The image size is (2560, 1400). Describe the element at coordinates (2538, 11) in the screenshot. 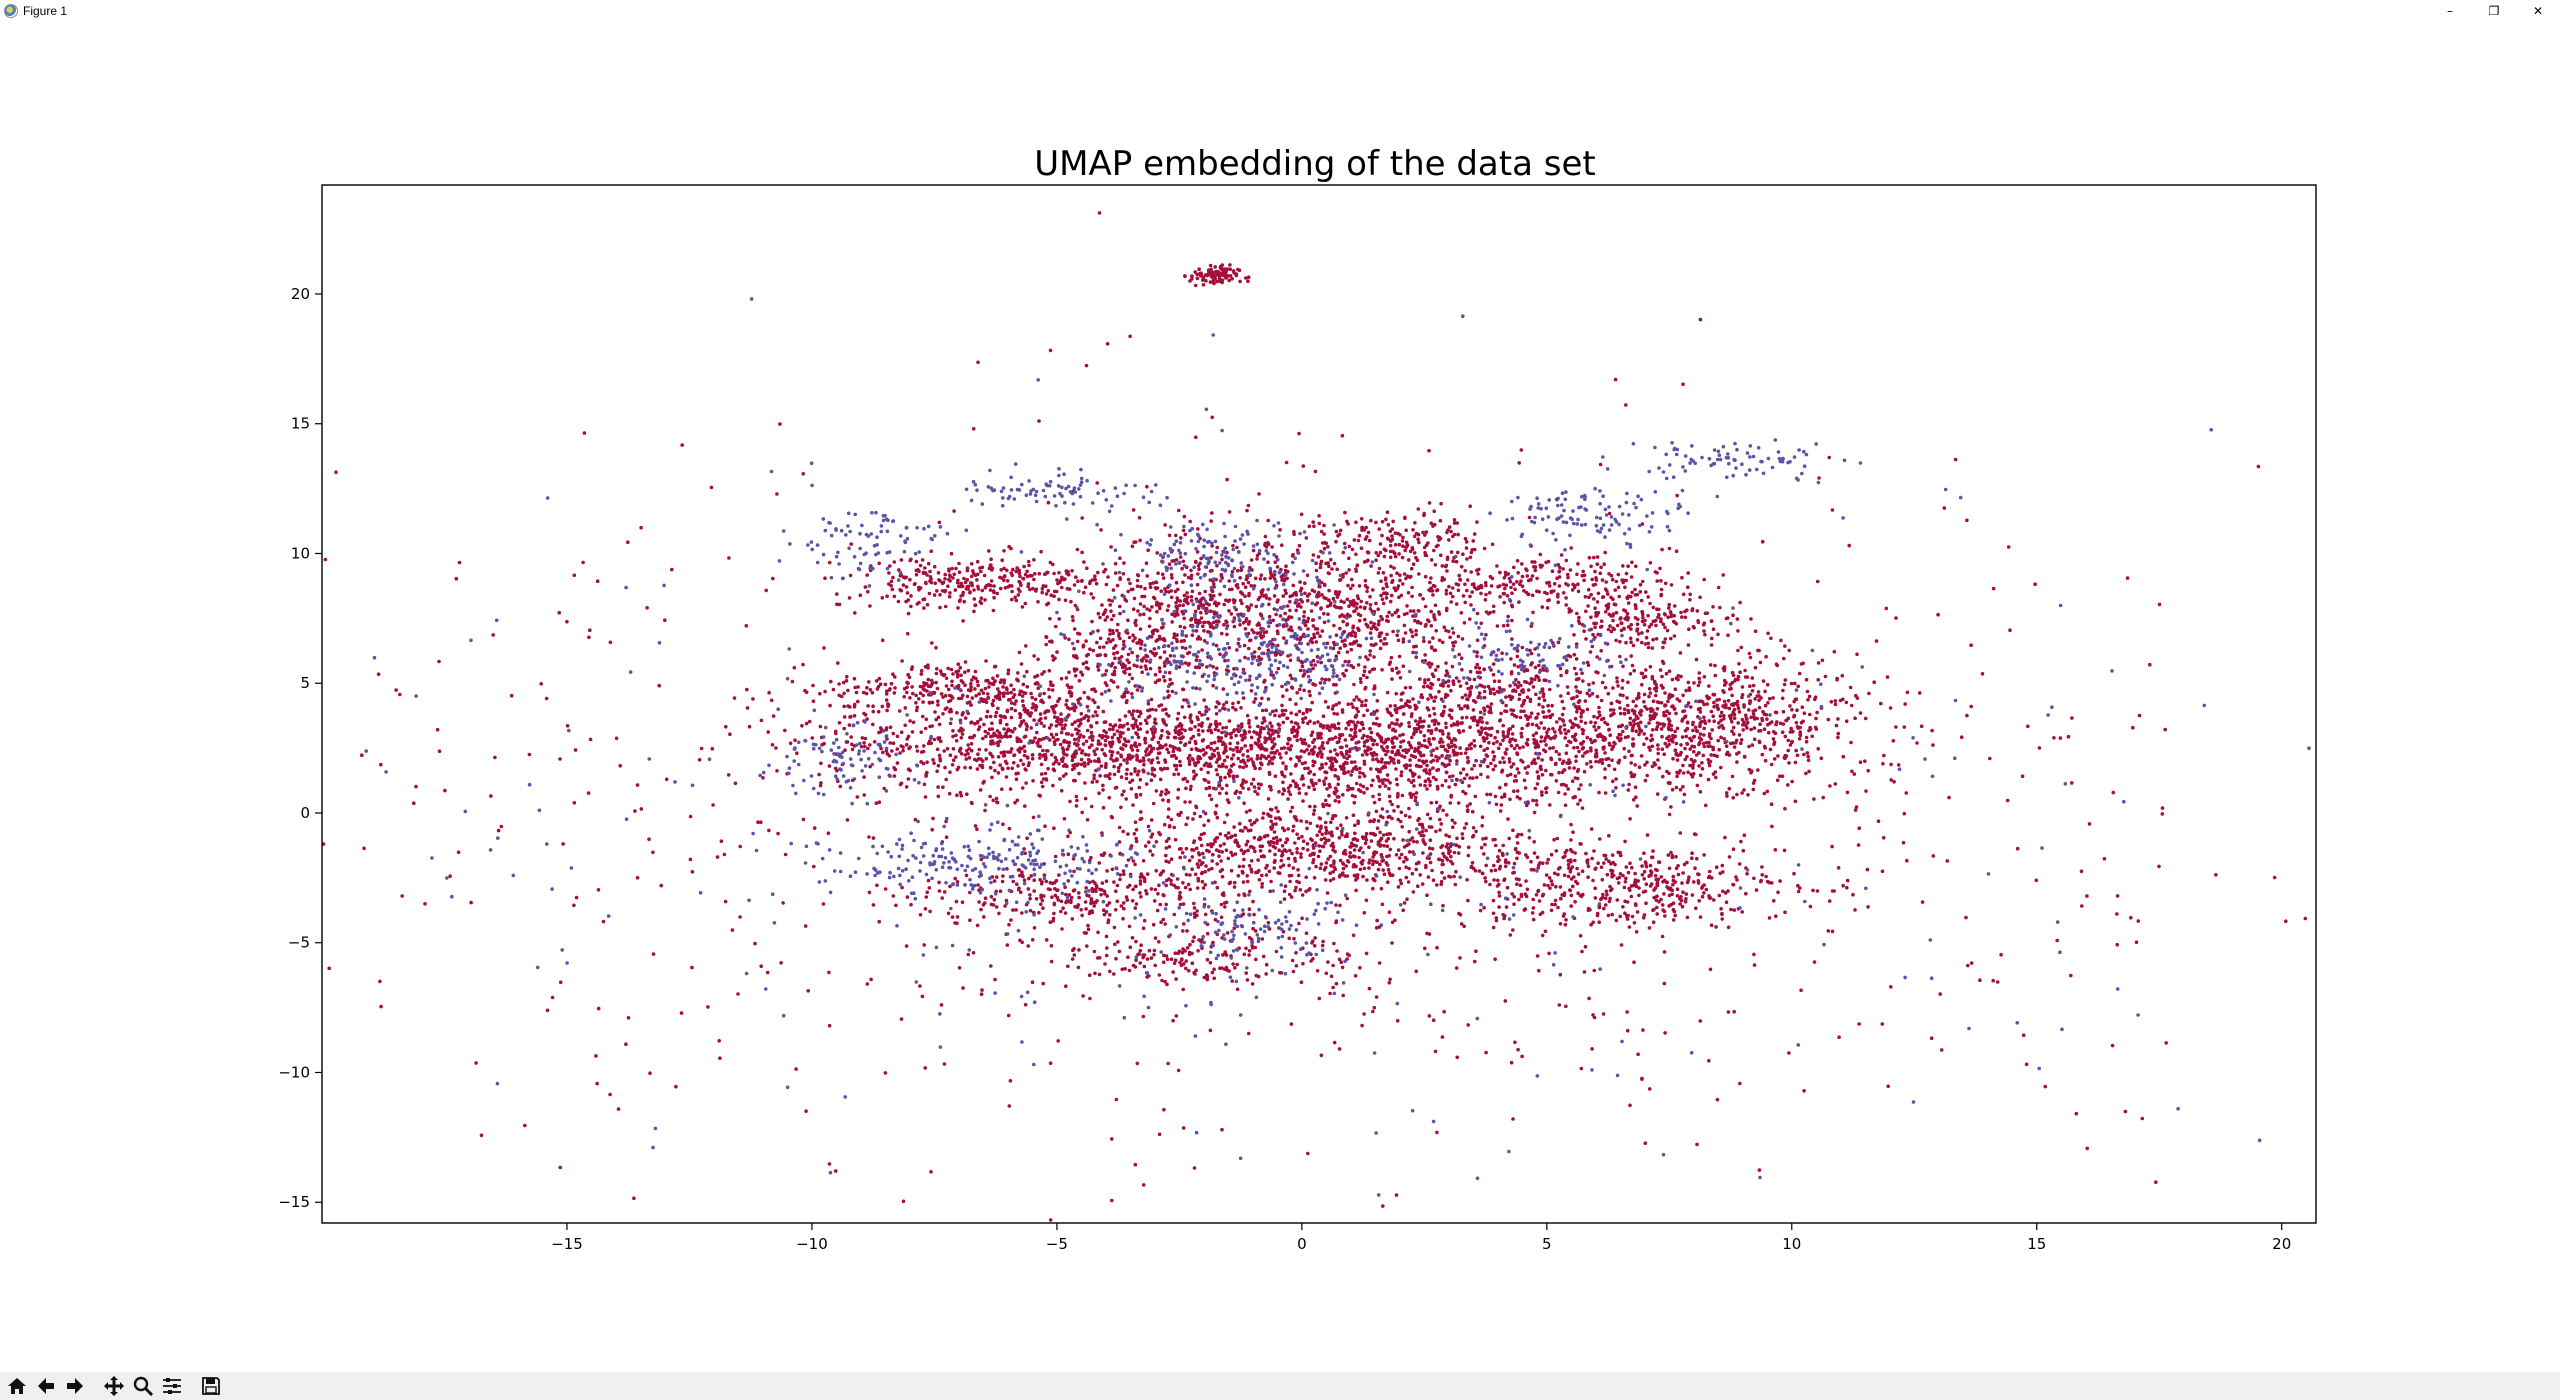

I see `close-button: ✕` at that location.